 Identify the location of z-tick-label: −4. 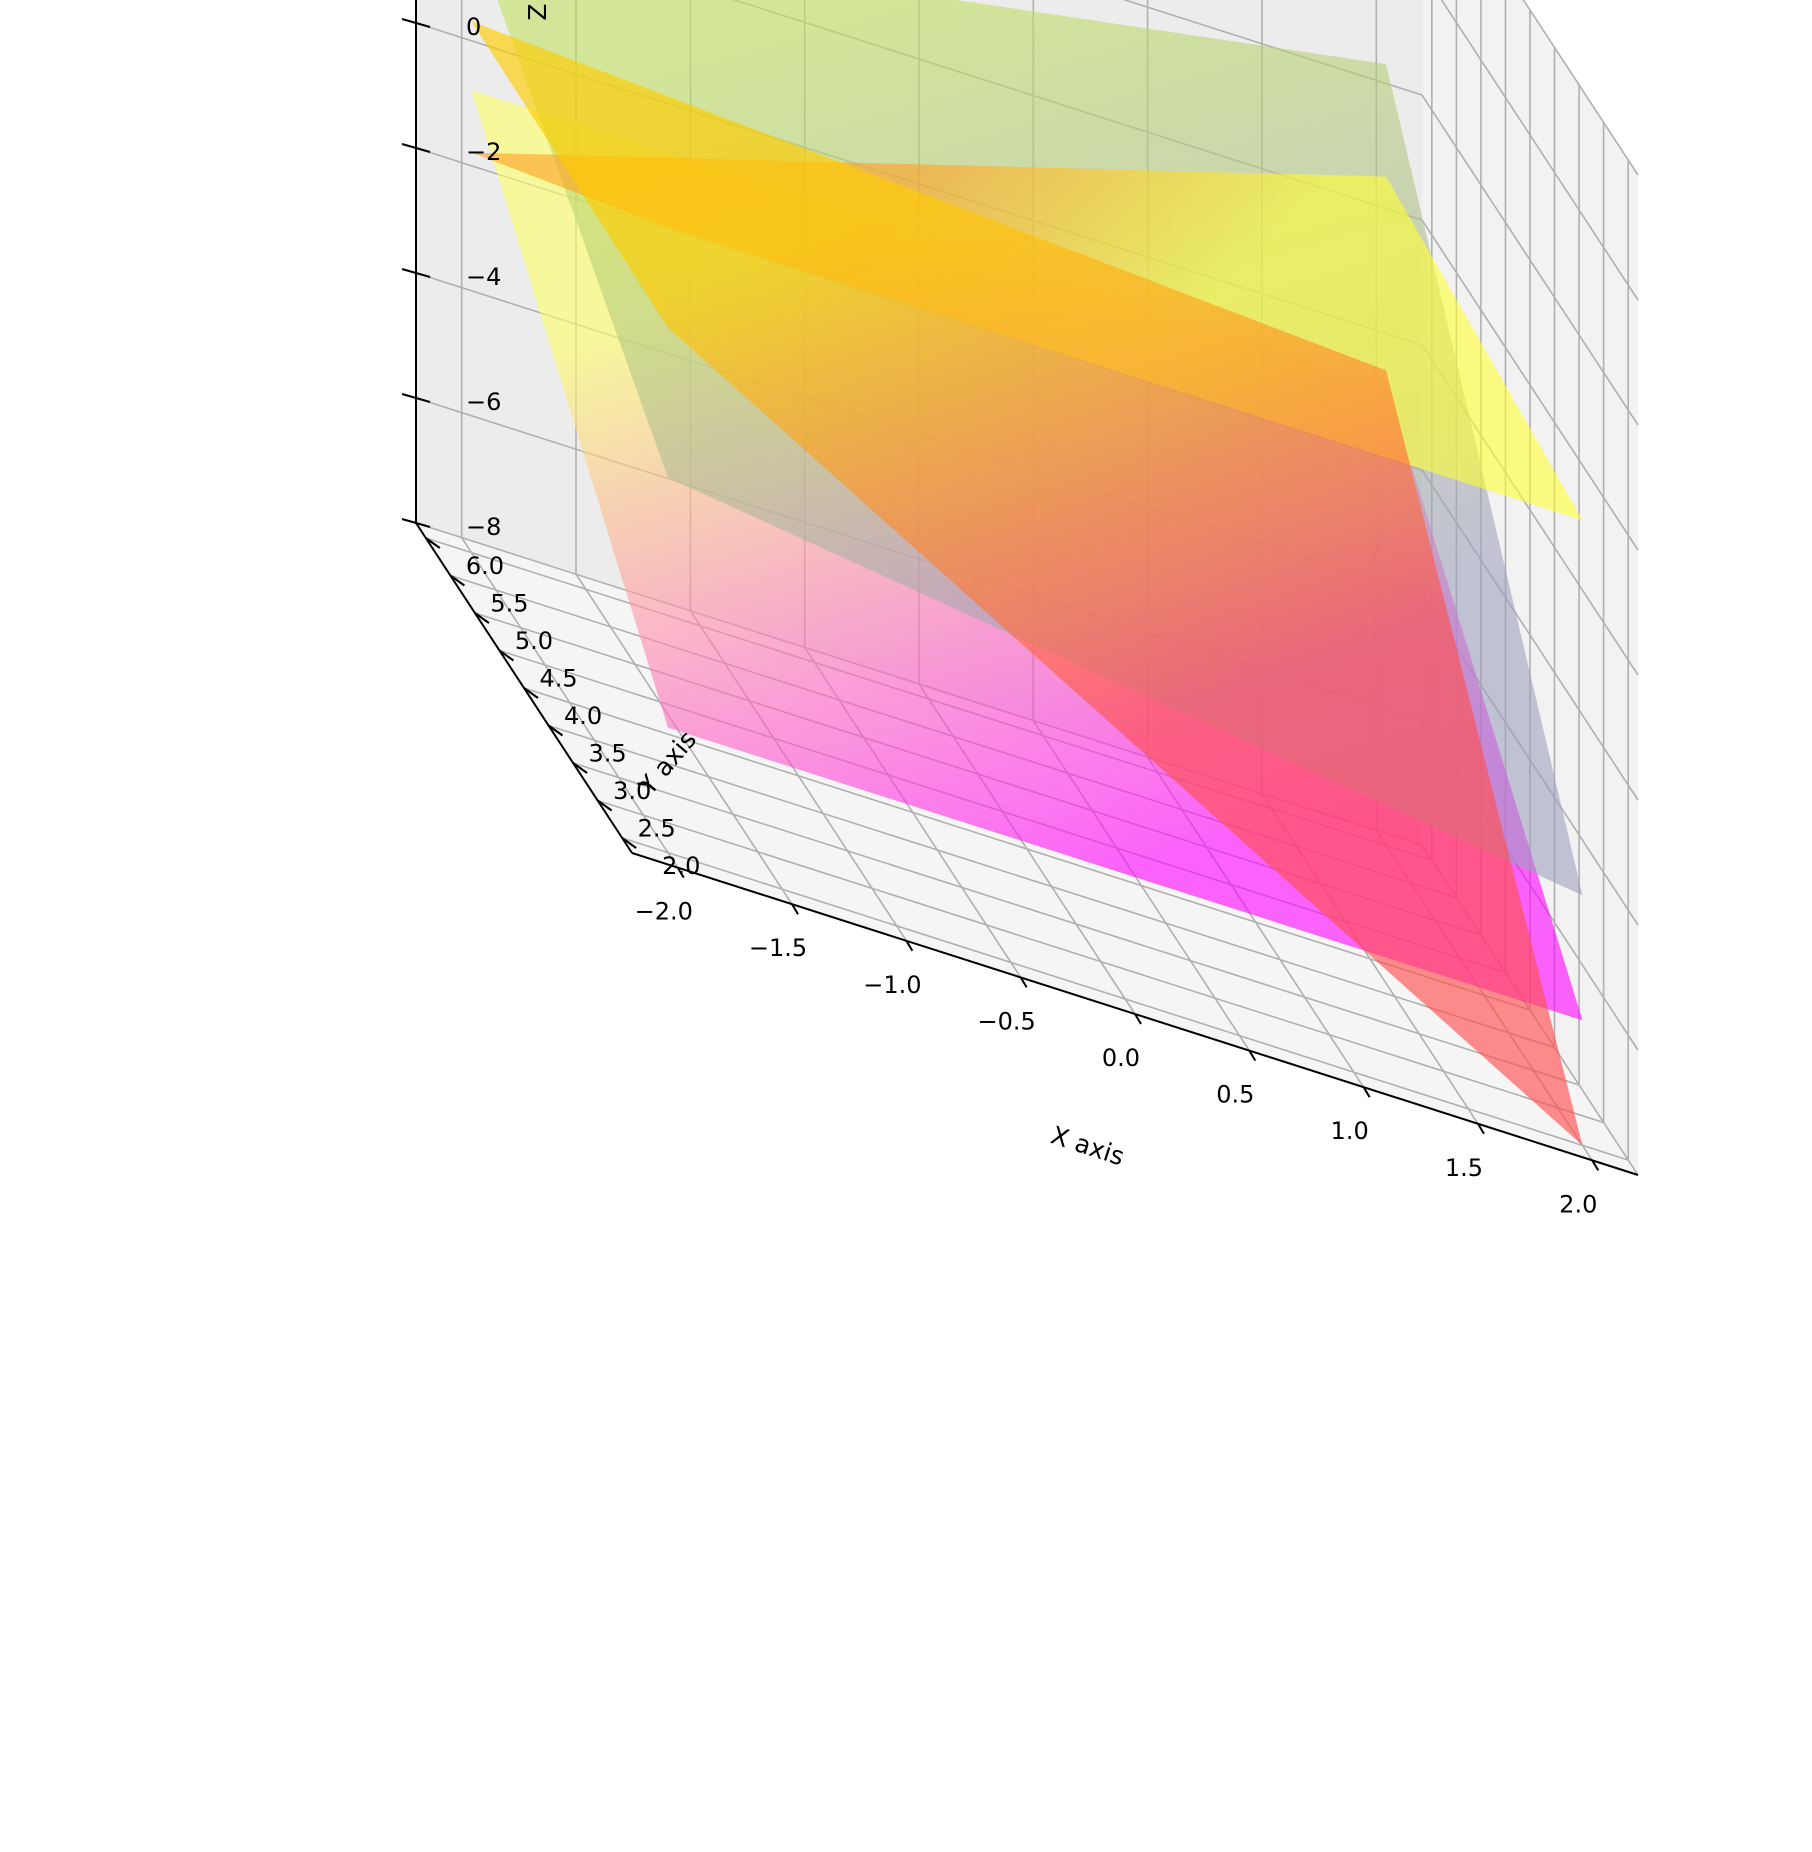
(483, 277).